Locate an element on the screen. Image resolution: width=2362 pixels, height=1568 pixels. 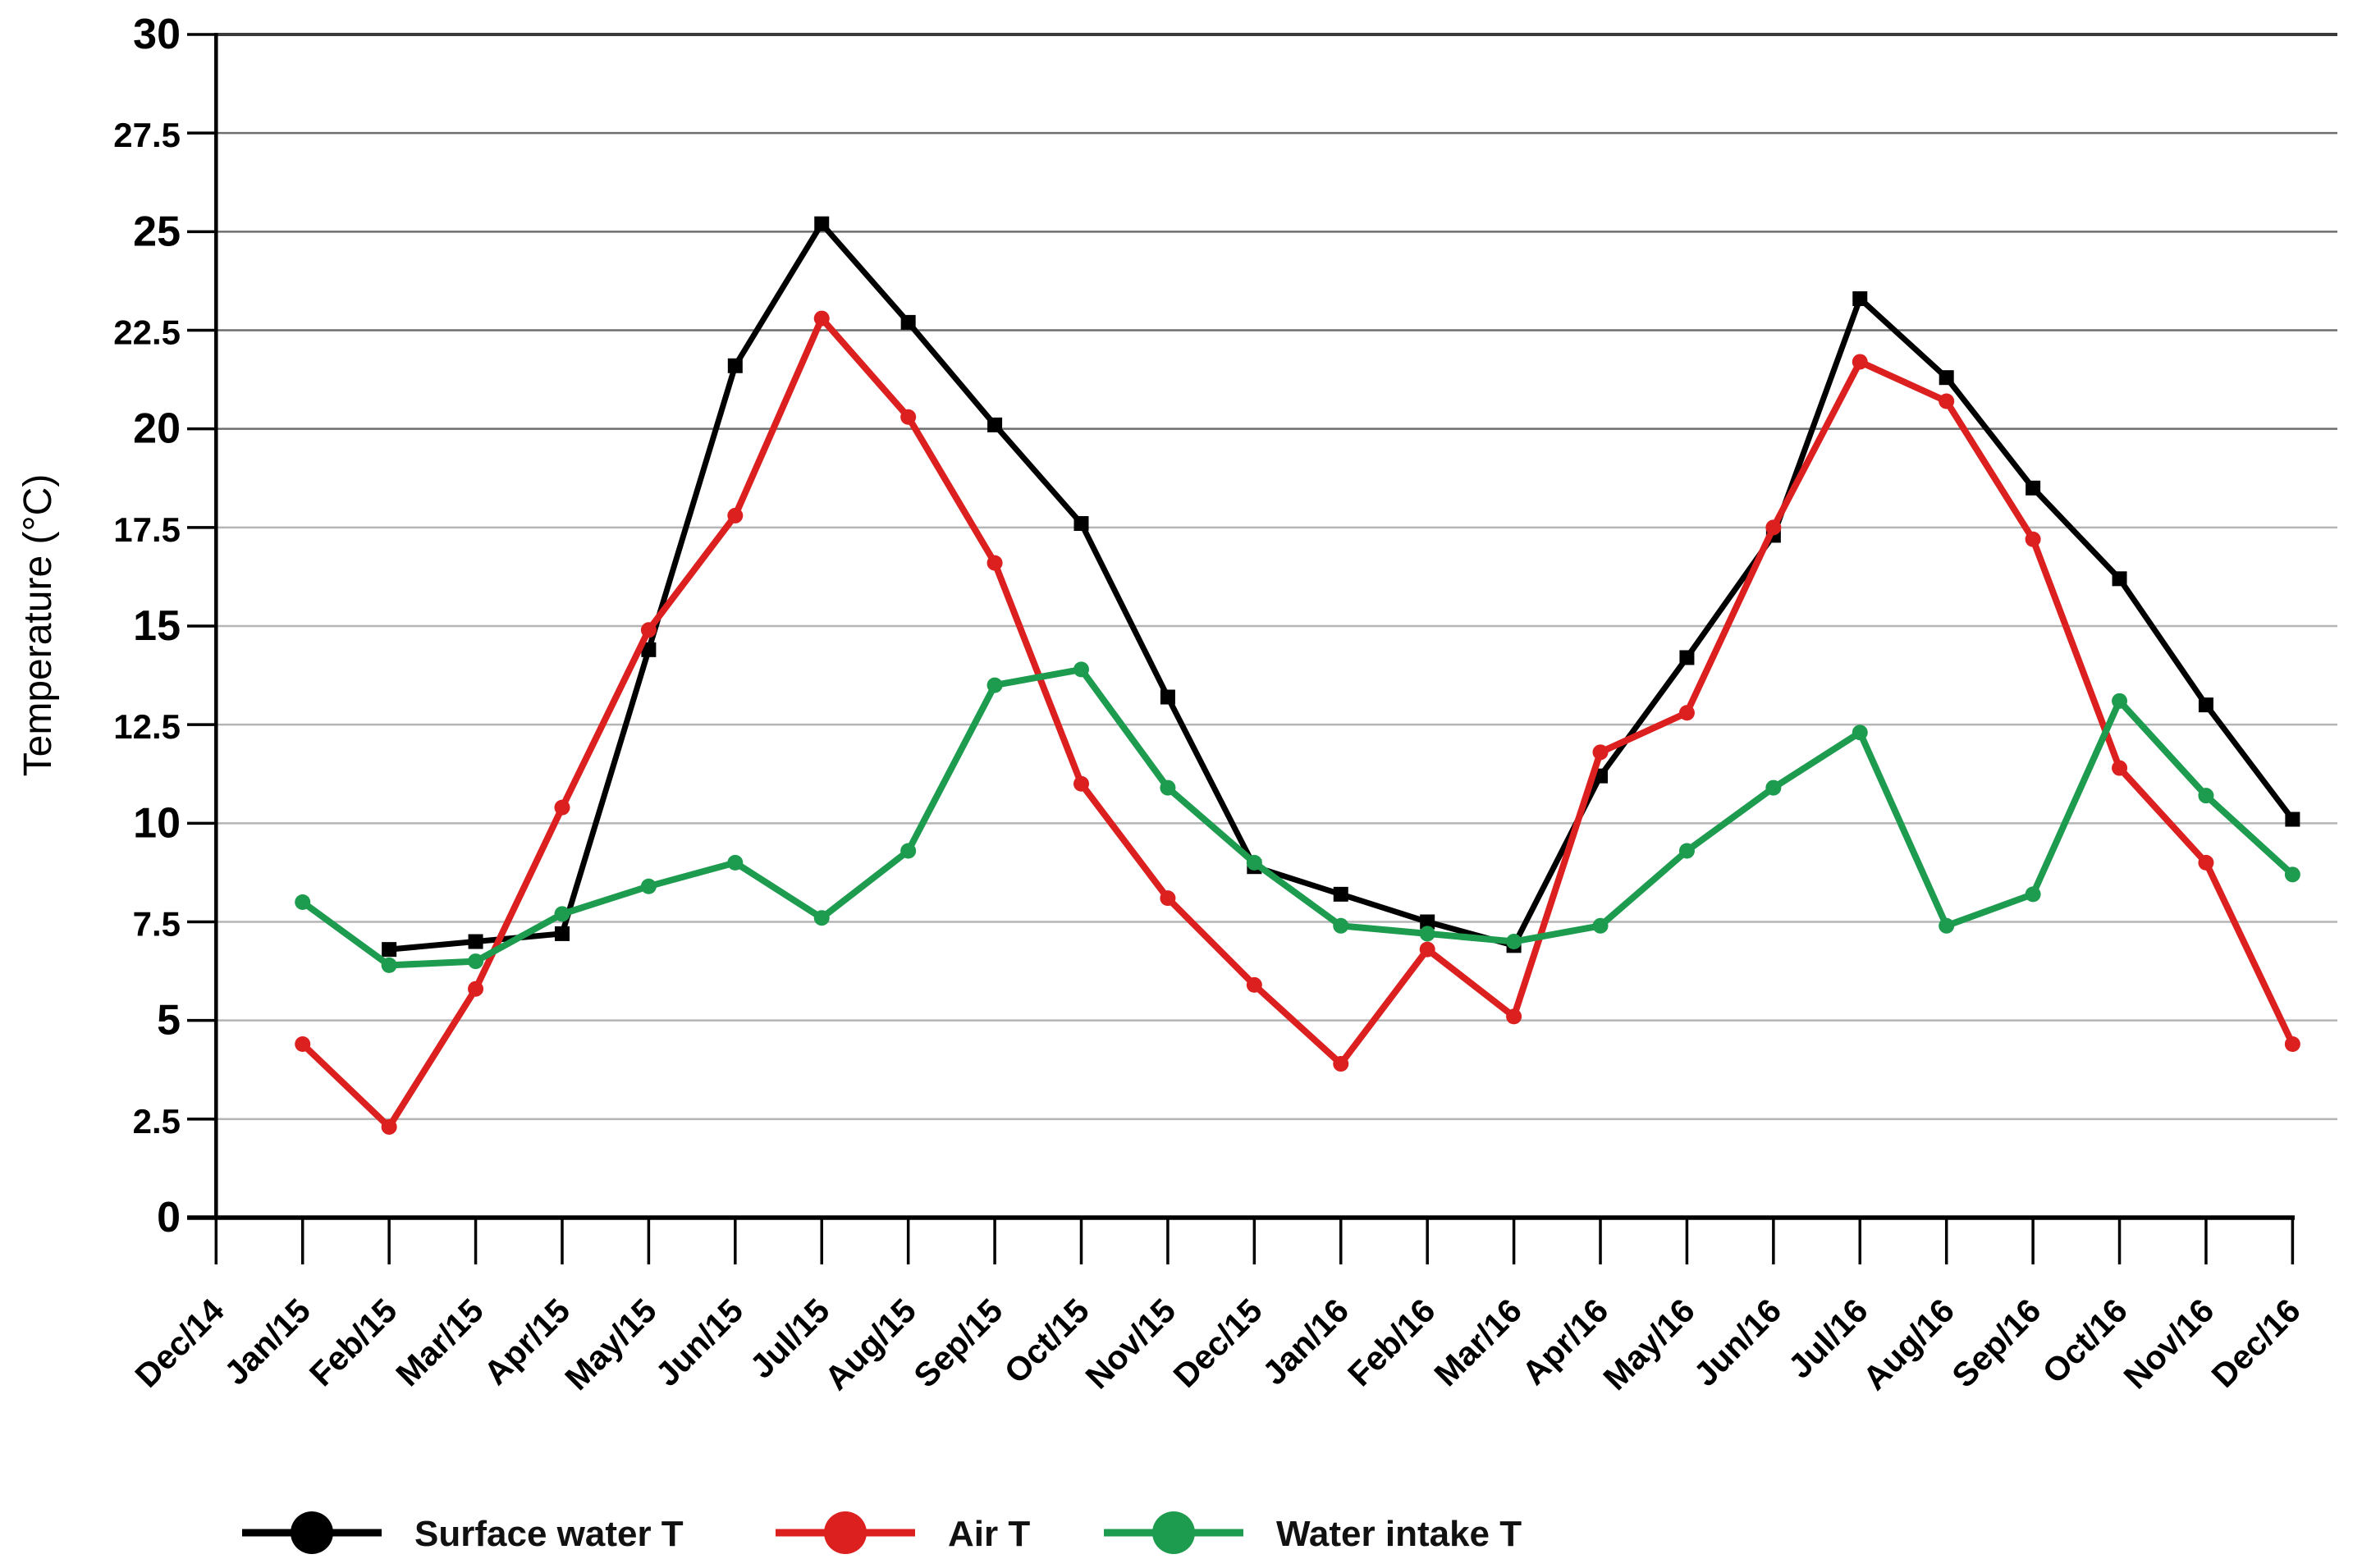
legend: Surface water T Air T Water intake T is located at coordinates (882, 1532).